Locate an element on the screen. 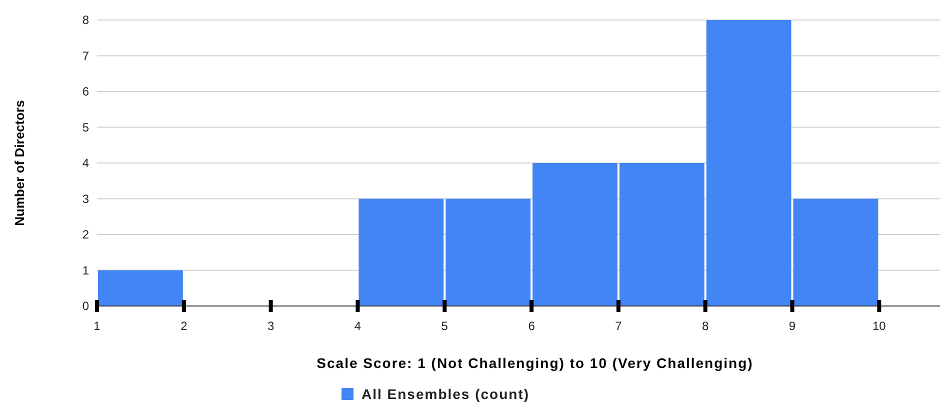  x-tick-label: 6 is located at coordinates (532, 326).